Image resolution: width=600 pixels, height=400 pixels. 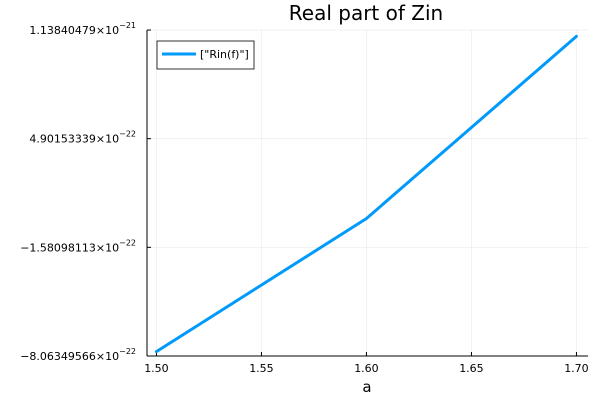 I want to click on x-tick-label: 1.50, so click(x=156, y=368).